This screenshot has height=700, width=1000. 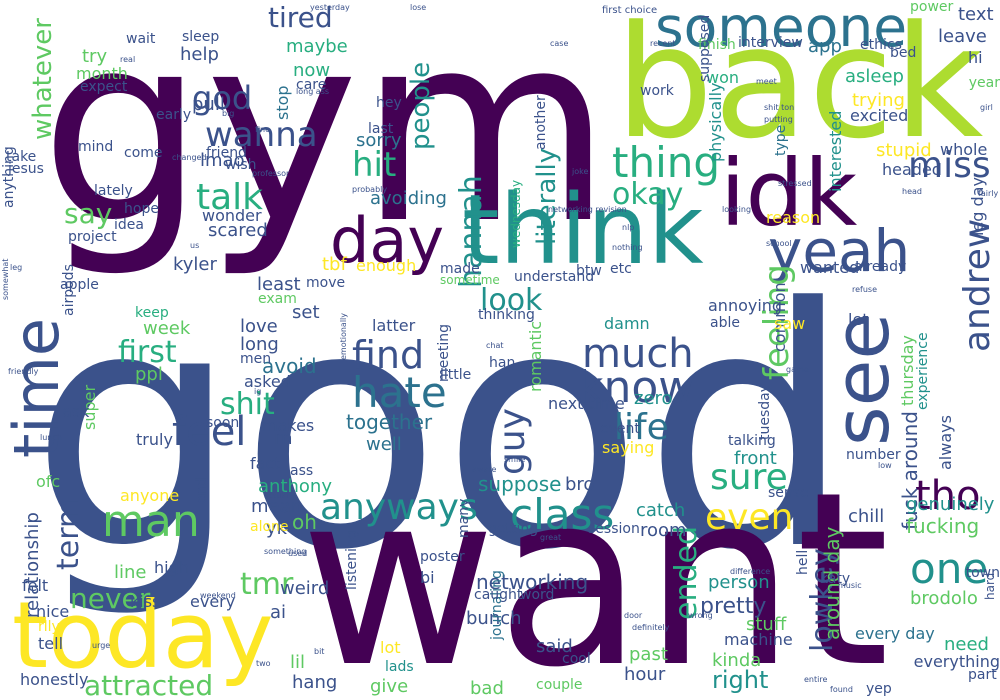 What do you see at coordinates (982, 675) in the screenshot?
I see `word-part: part` at bounding box center [982, 675].